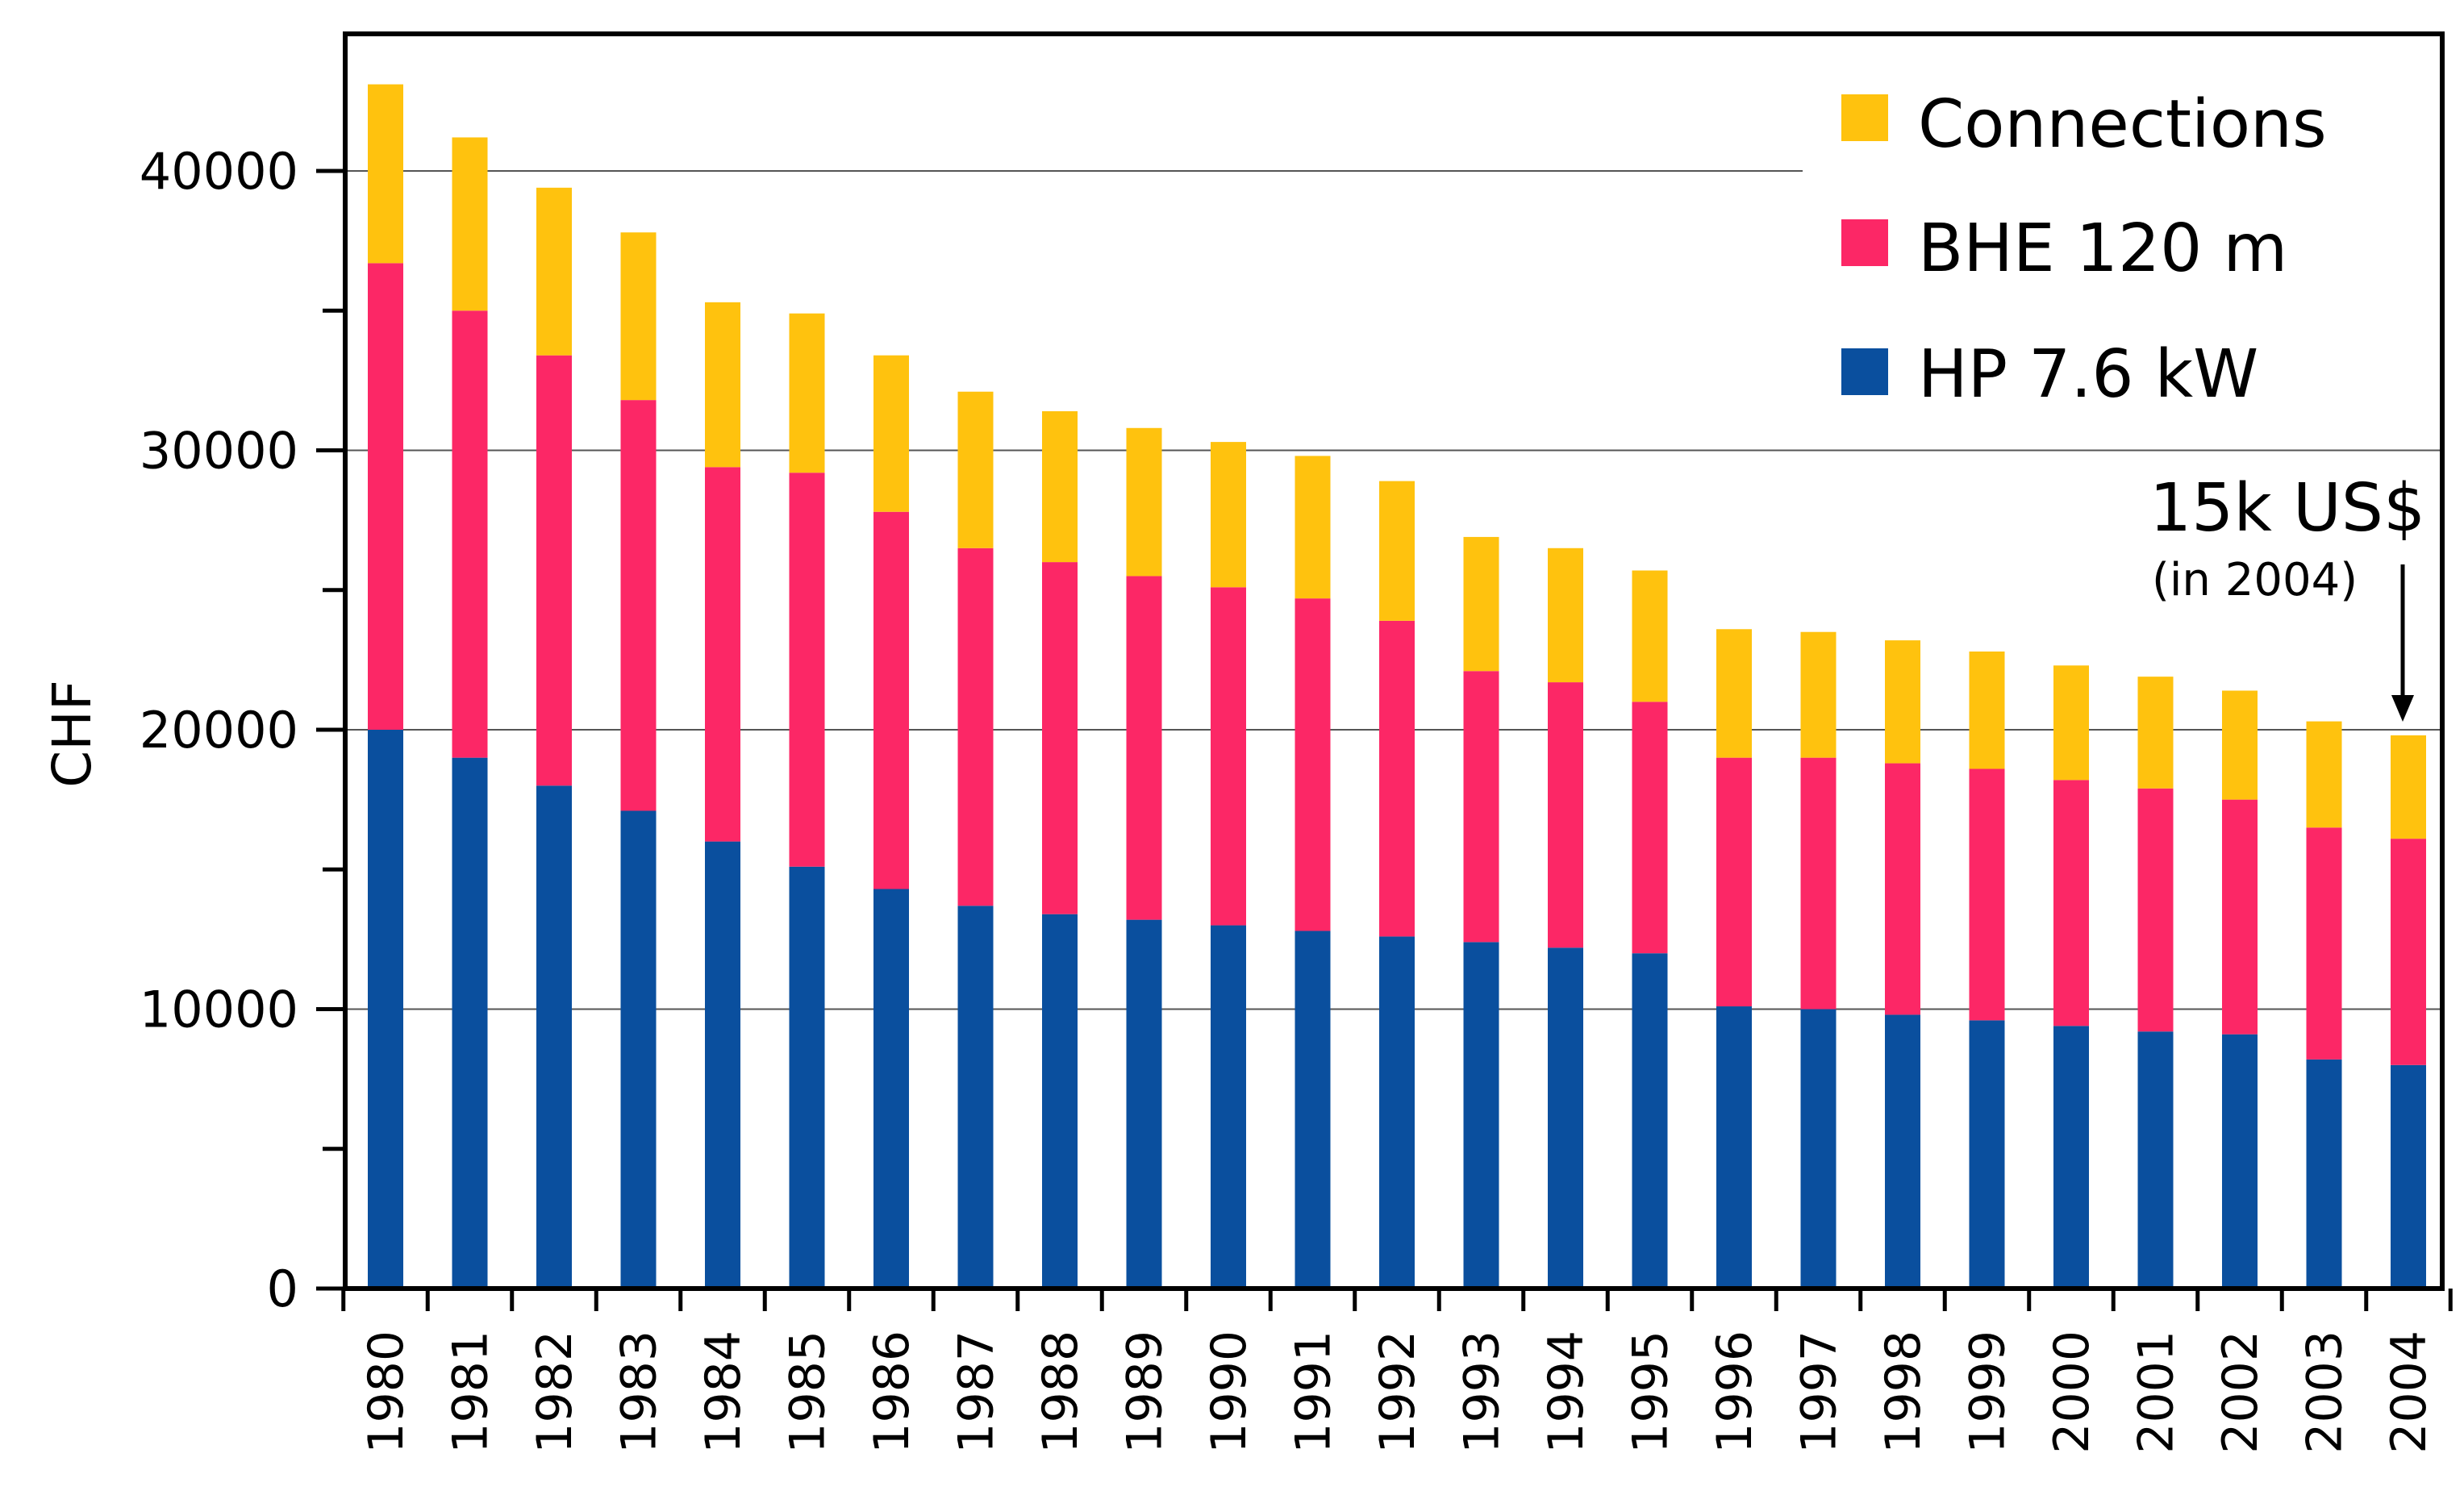 This screenshot has height=1499, width=2464. Describe the element at coordinates (1314, 1392) in the screenshot. I see `x-tick-label-1991: 1991` at that location.